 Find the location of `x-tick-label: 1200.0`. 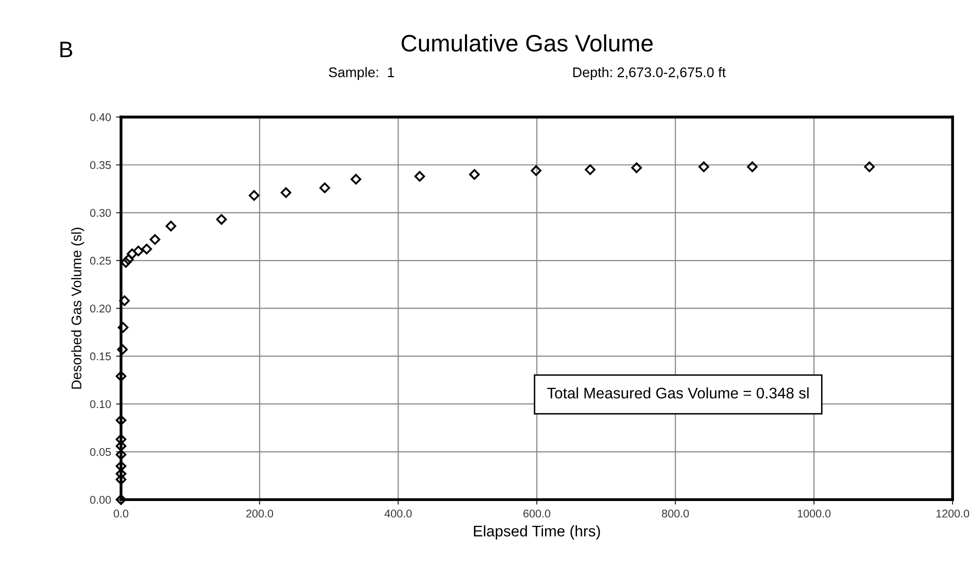

x-tick-label: 1200.0 is located at coordinates (953, 514).